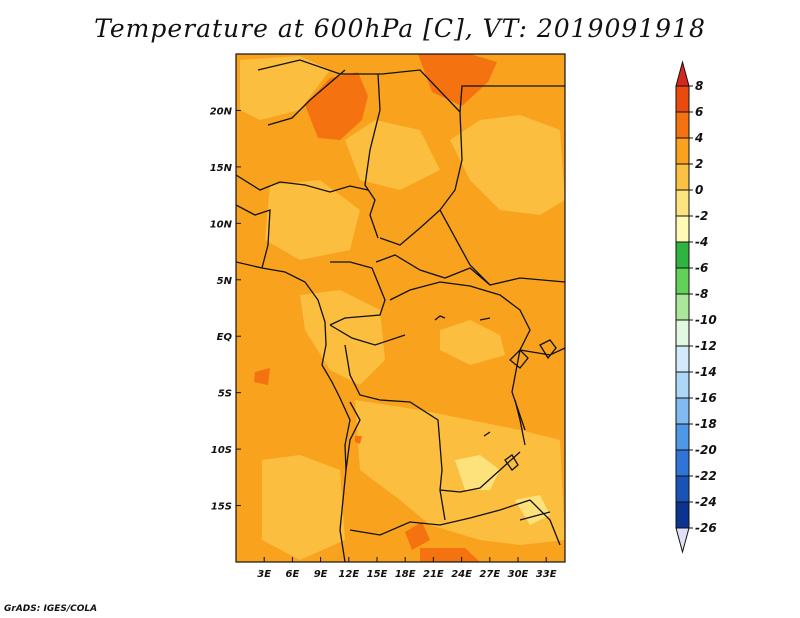 The height and width of the screenshot is (618, 800). I want to click on colorbar-bottom-arrow, so click(682, 540).